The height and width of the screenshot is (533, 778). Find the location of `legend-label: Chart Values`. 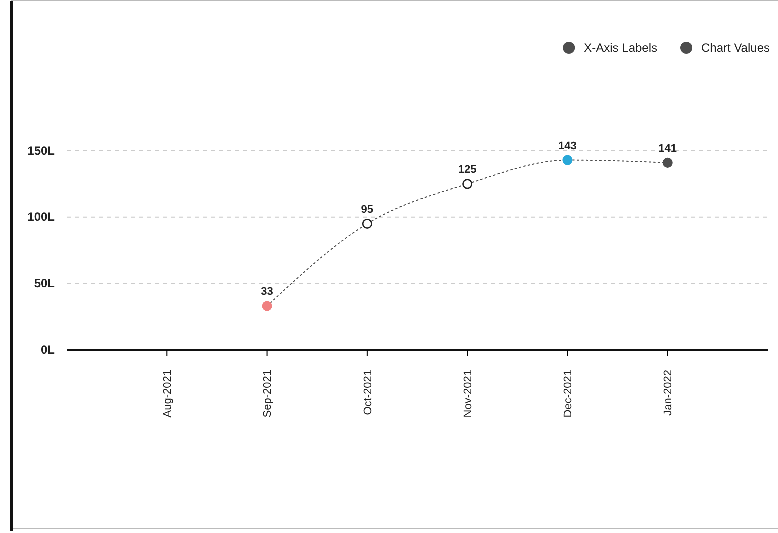

legend-label: Chart Values is located at coordinates (736, 48).